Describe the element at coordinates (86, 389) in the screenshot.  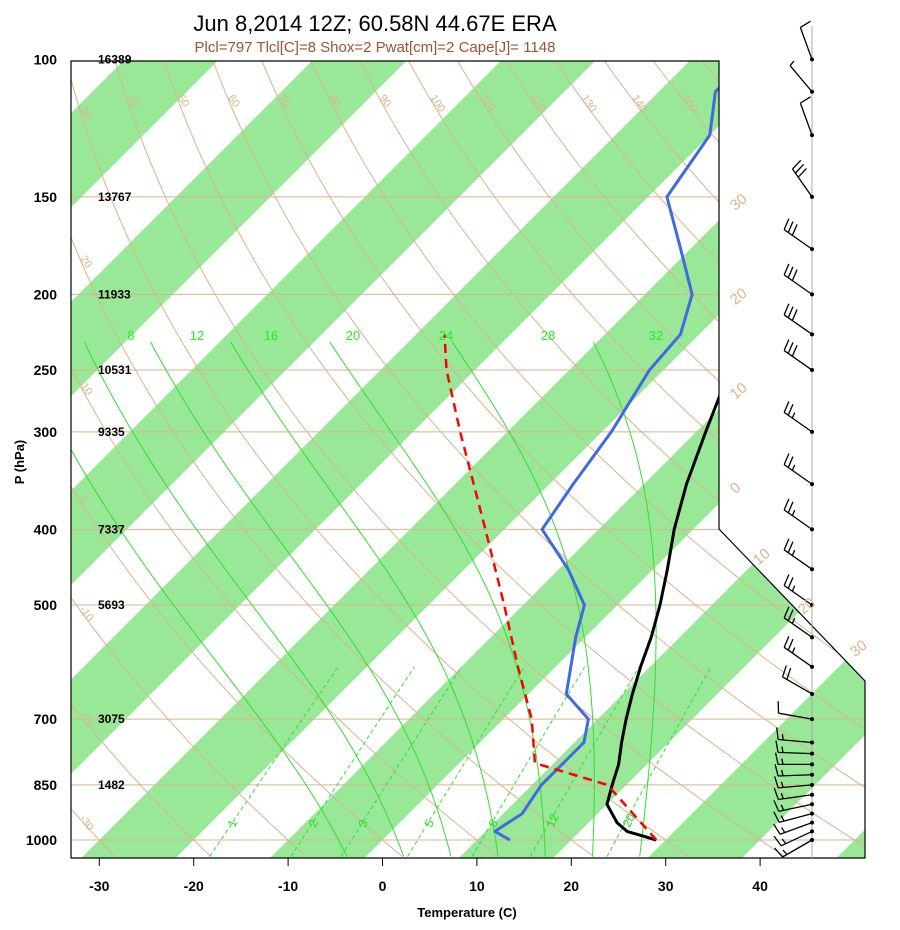
I see `dry-adiabat-label: 10` at that location.